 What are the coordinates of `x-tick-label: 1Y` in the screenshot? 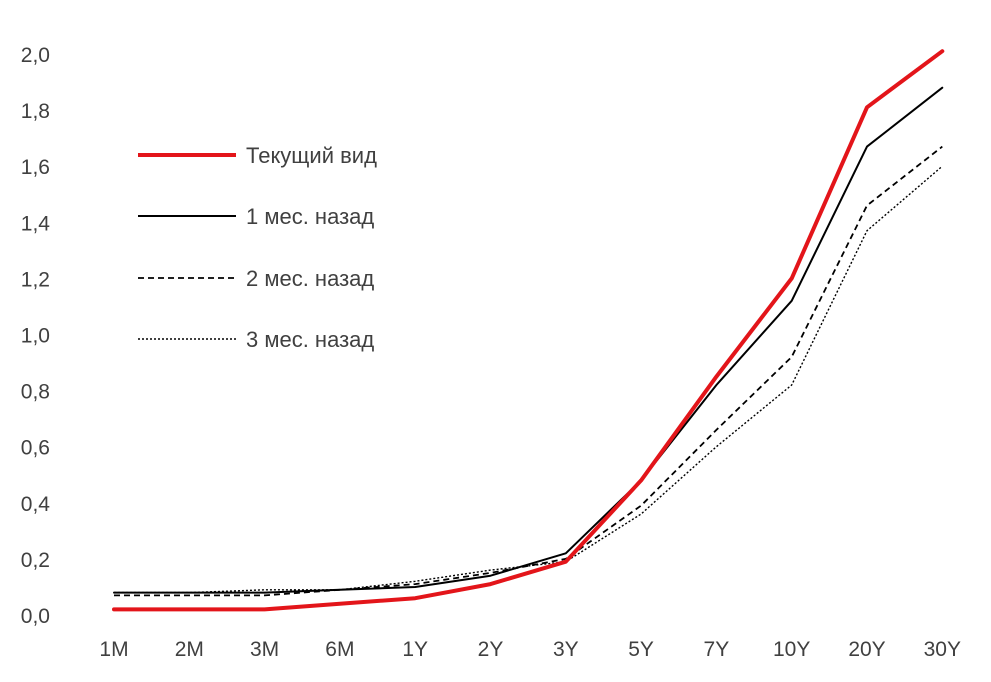 It's located at (415, 649).